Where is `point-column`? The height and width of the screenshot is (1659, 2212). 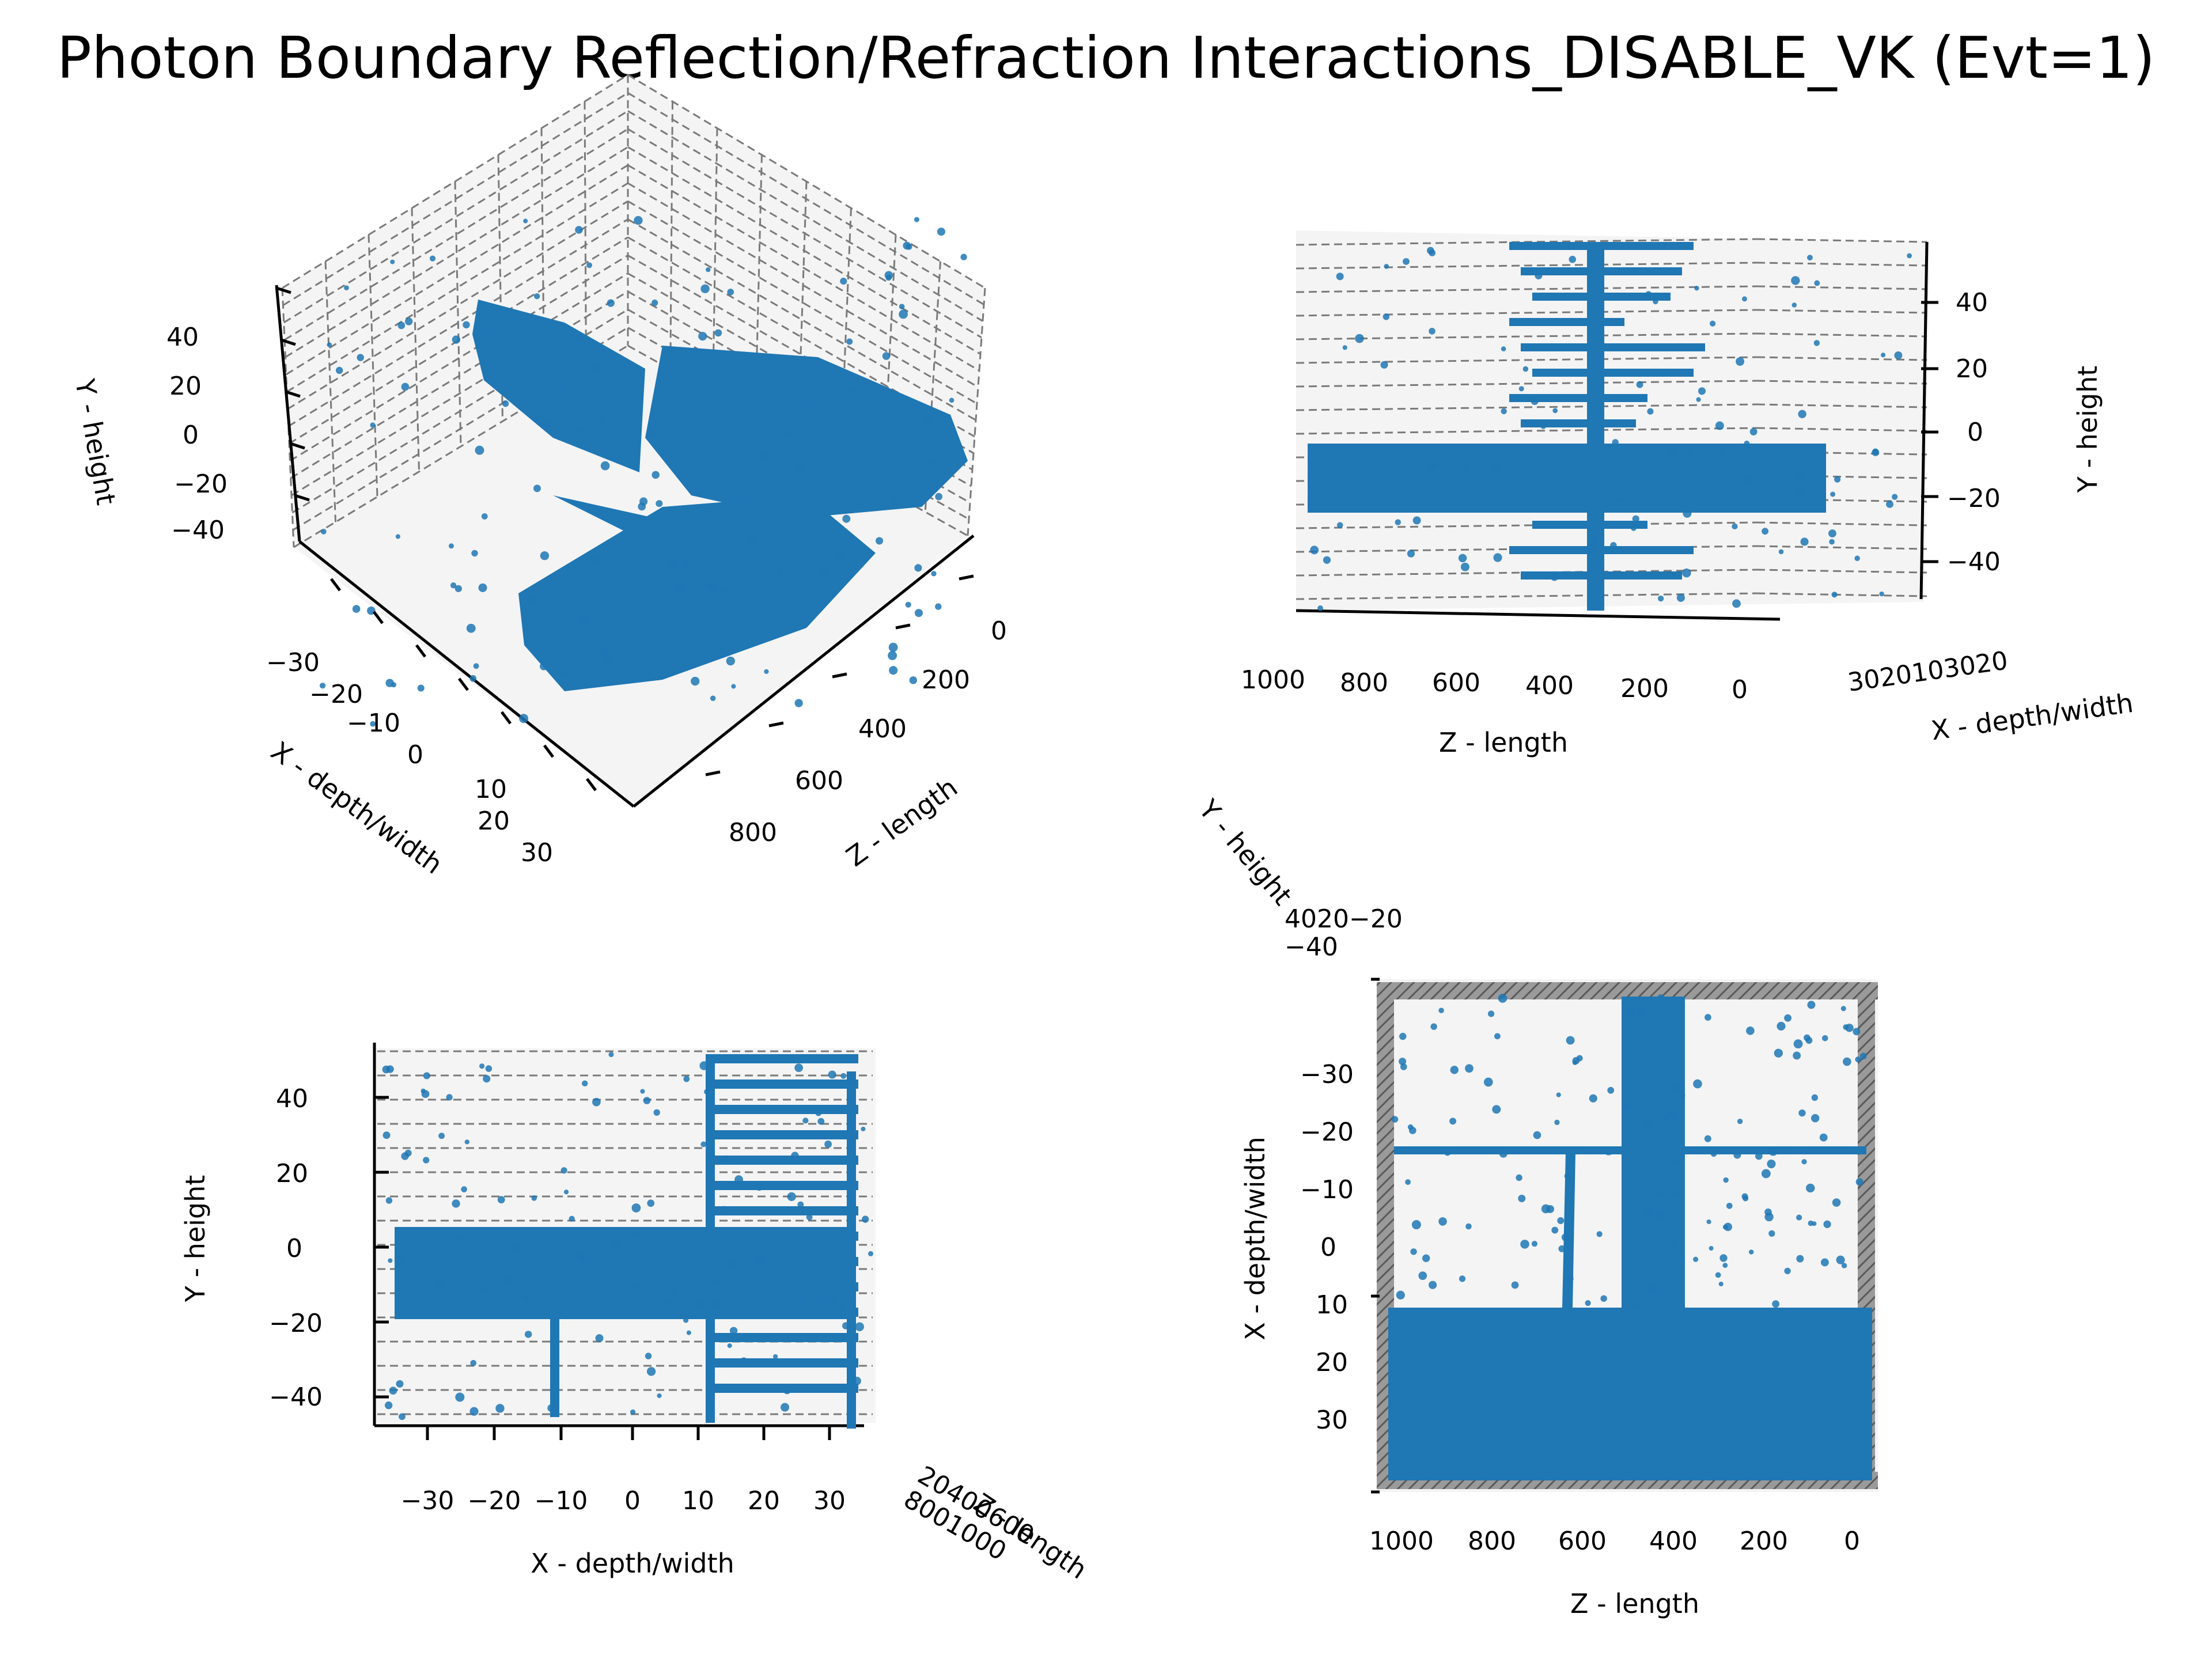 point-column is located at coordinates (710, 1238).